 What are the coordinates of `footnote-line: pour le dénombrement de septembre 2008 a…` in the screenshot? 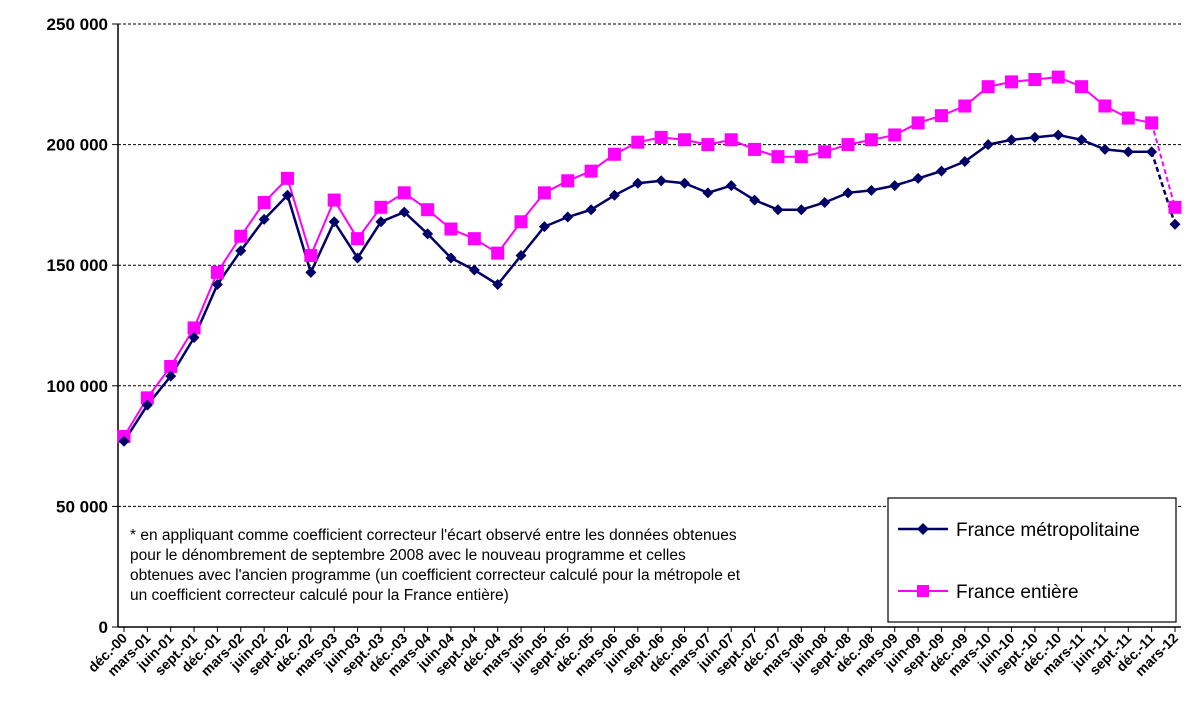 It's located at (408, 555).